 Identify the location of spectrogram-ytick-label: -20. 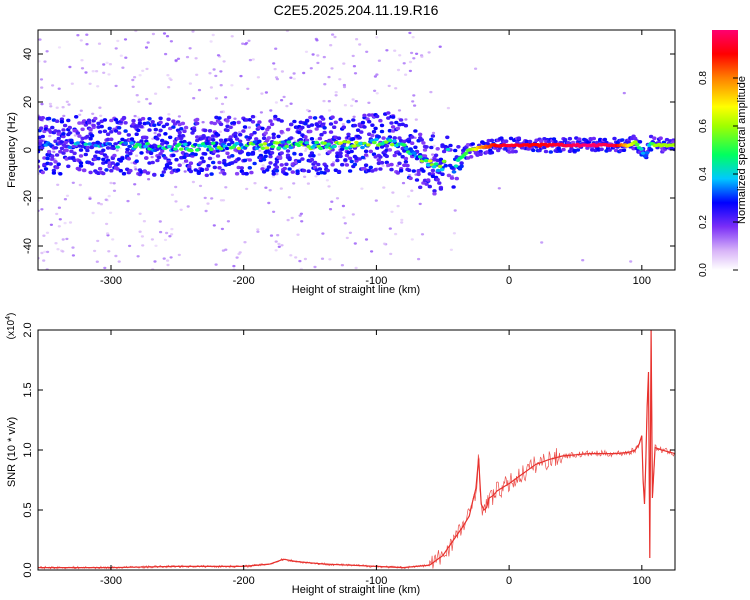
(28, 198).